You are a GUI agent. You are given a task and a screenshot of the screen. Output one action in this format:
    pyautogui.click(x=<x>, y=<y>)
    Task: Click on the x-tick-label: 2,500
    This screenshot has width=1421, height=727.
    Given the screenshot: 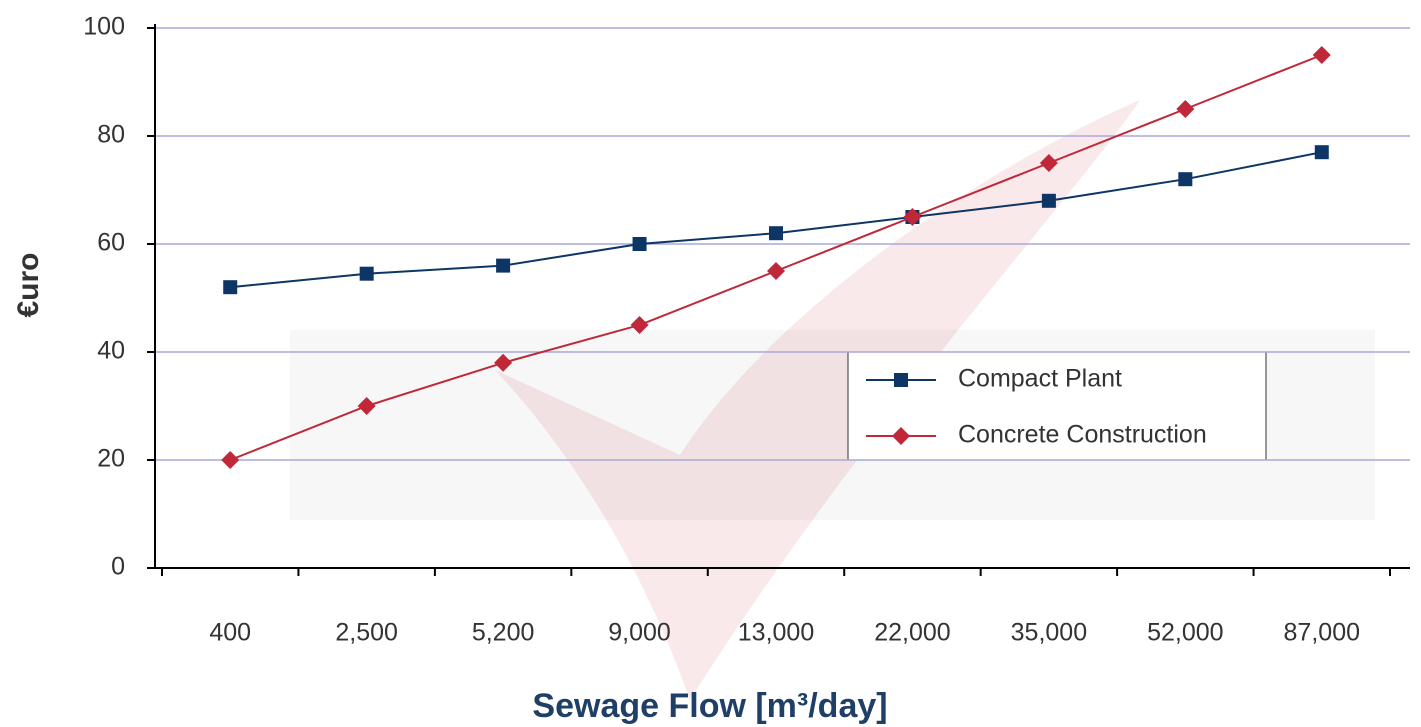 What is the action you would take?
    pyautogui.click(x=366, y=633)
    